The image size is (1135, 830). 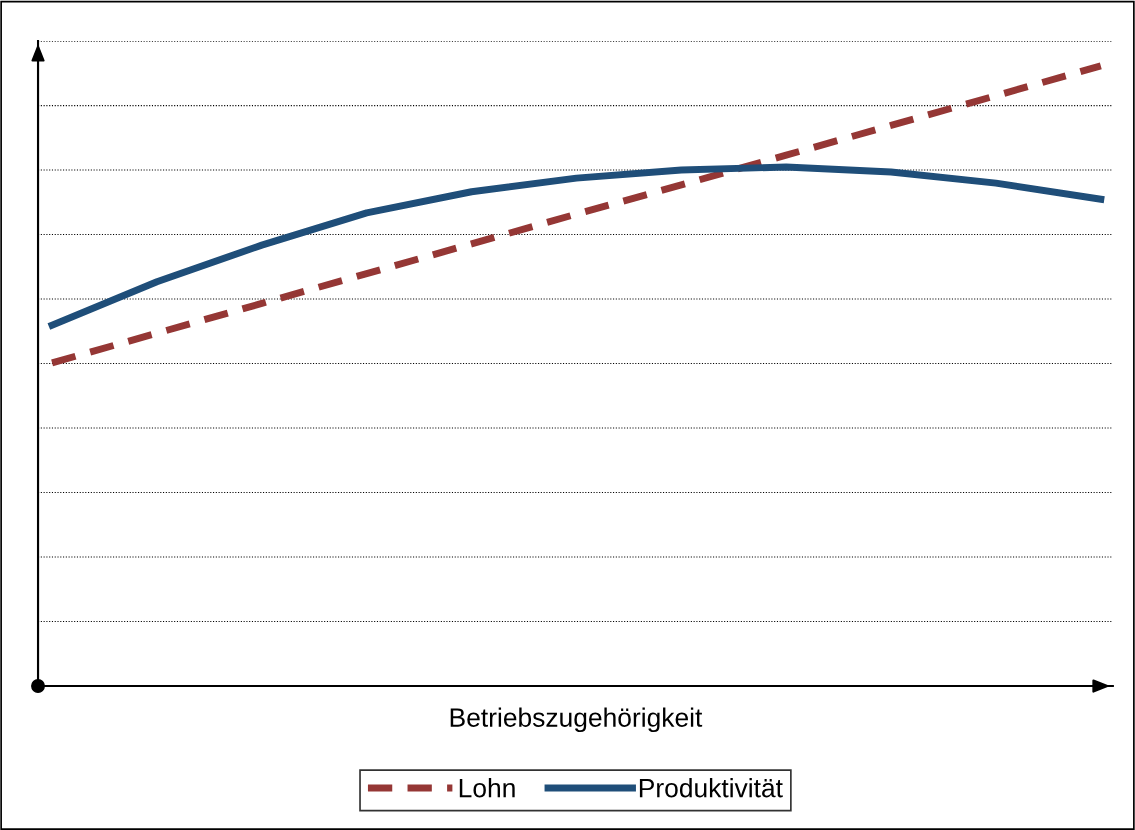 What do you see at coordinates (487, 788) in the screenshot?
I see `legend-label: Lohn` at bounding box center [487, 788].